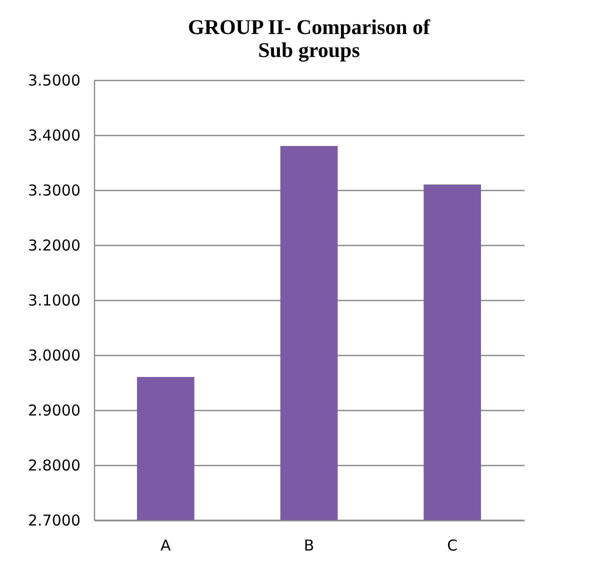  Describe the element at coordinates (54, 355) in the screenshot. I see `y-tick-label: 3.0000` at that location.